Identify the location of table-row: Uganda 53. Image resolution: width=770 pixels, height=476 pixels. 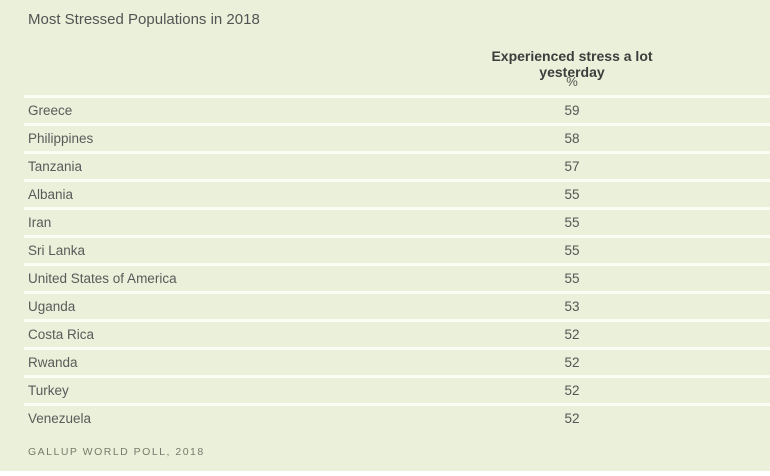
(397, 305).